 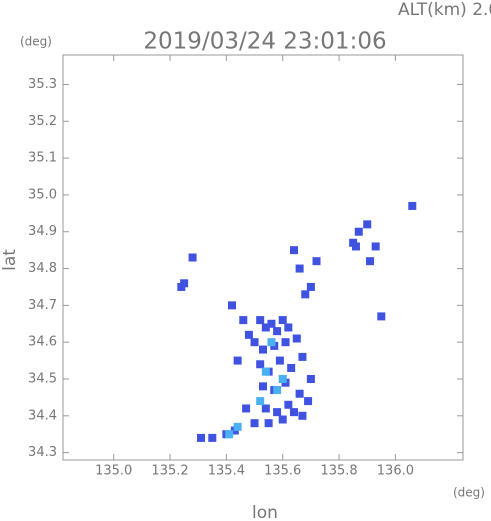 What do you see at coordinates (42, 121) in the screenshot?
I see `y-tick-label: 35.2` at bounding box center [42, 121].